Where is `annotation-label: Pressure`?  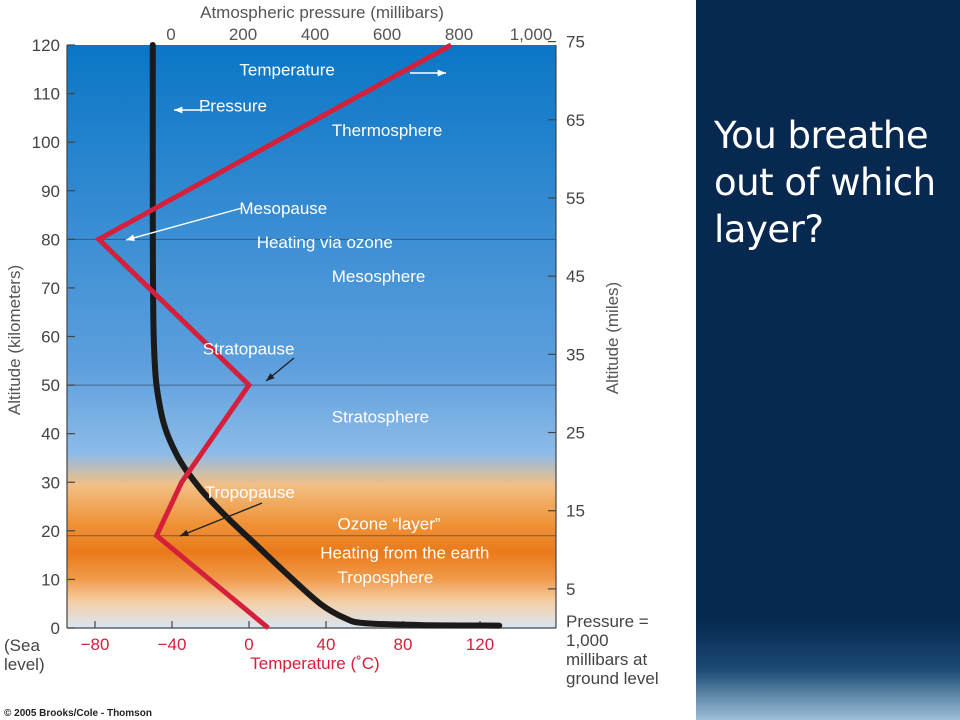 annotation-label: Pressure is located at coordinates (233, 106).